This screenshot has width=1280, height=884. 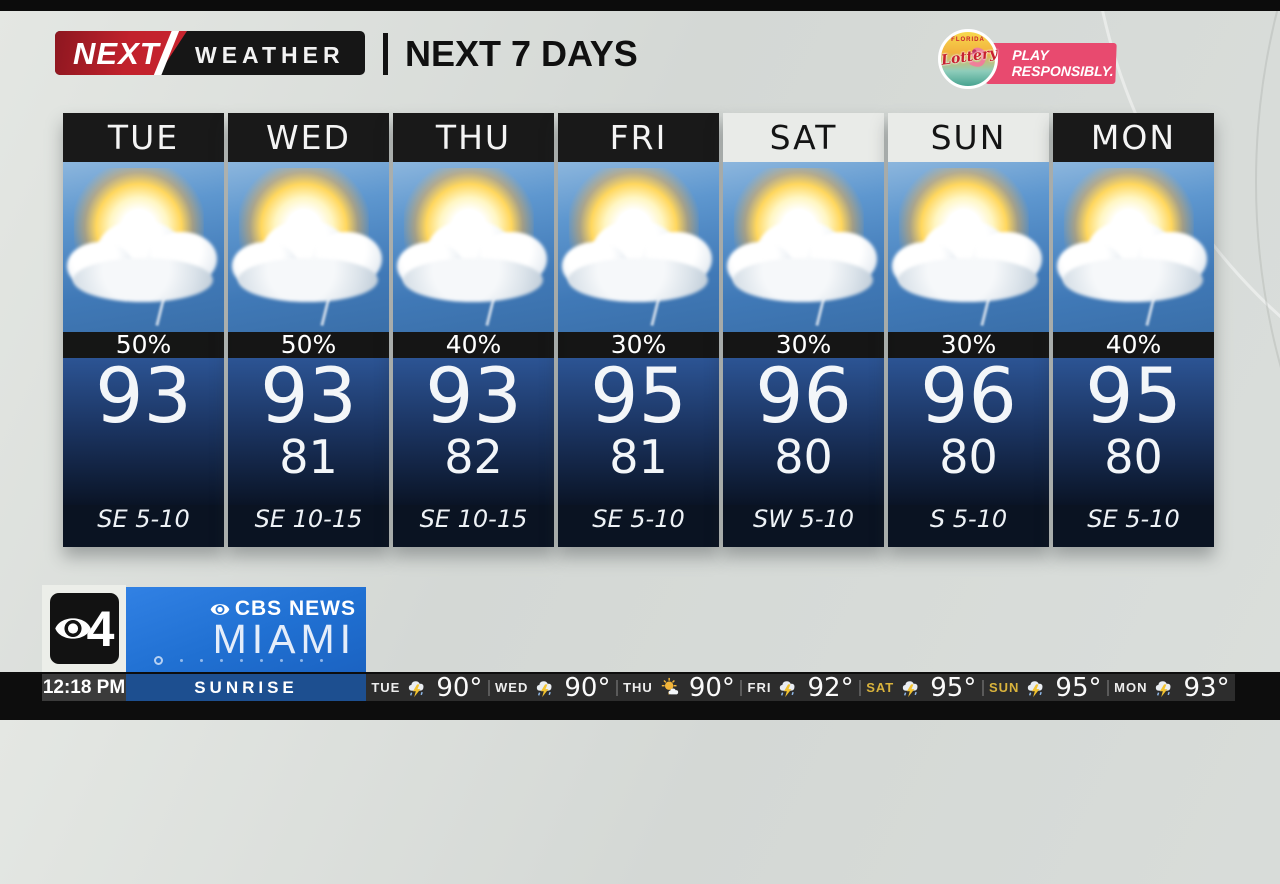 I want to click on cbs4-logo: 4, so click(x=84, y=628).